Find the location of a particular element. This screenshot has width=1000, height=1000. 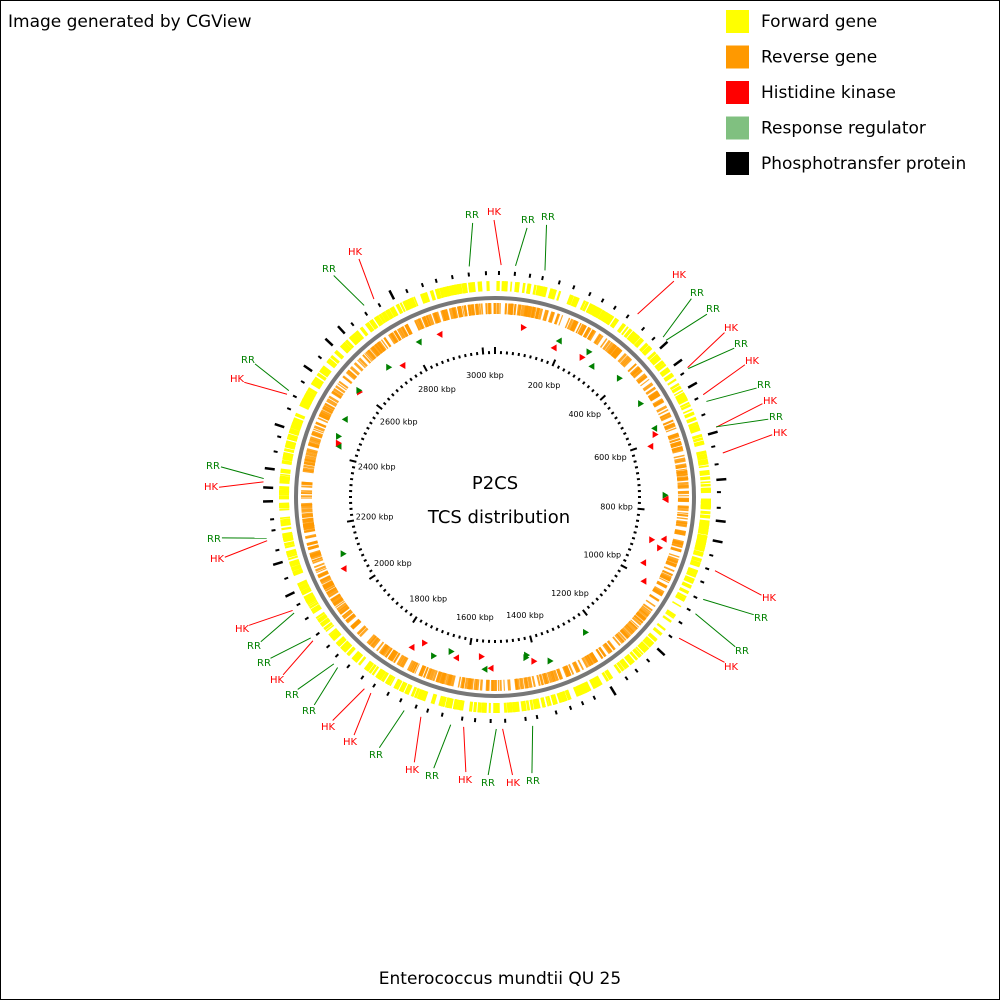

ruler-label: 1600 kbp is located at coordinates (475, 617).